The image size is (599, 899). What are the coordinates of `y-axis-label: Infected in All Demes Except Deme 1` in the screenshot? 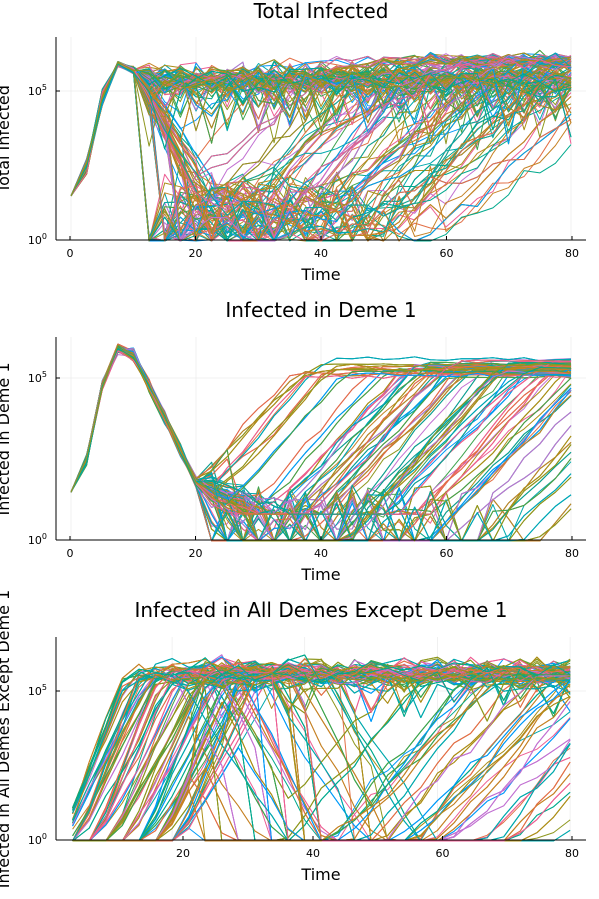 It's located at (6, 739).